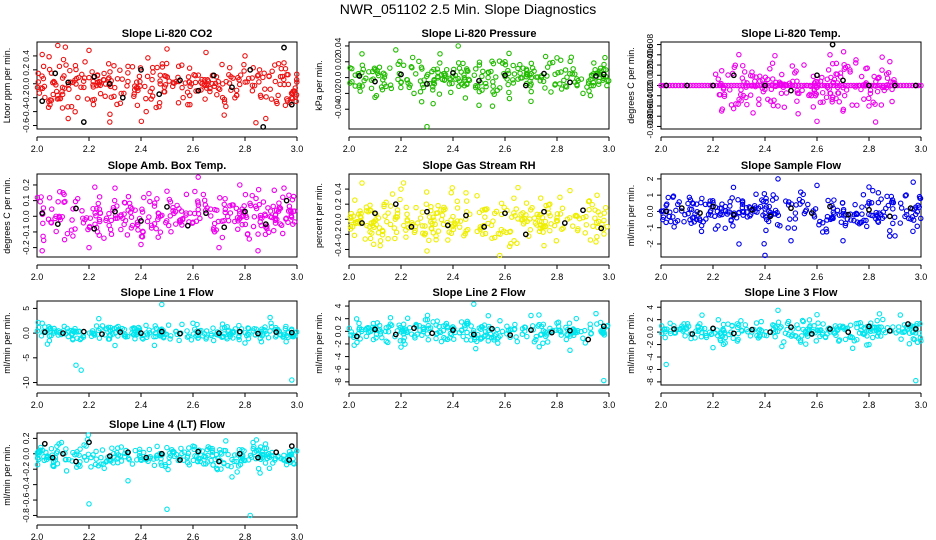 The width and height of the screenshot is (936, 540). I want to click on x-tick-label: 2.0, so click(661, 405).